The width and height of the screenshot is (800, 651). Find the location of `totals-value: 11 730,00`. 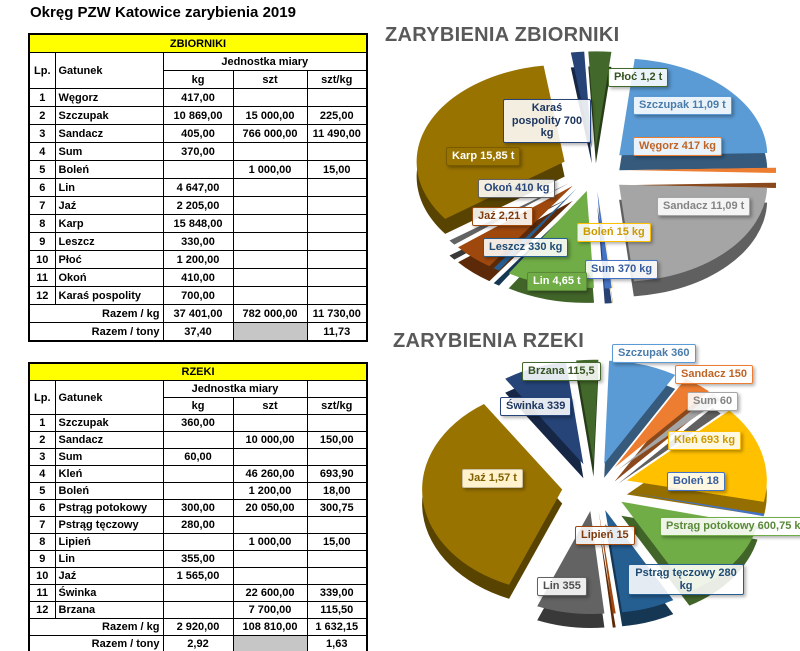

totals-value: 11 730,00 is located at coordinates (337, 313).